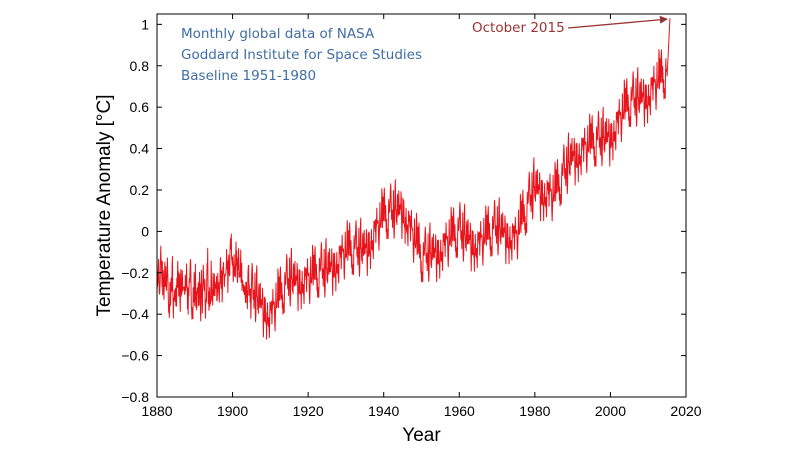  Describe the element at coordinates (140, 107) in the screenshot. I see `y-tick-label: 0.6` at that location.